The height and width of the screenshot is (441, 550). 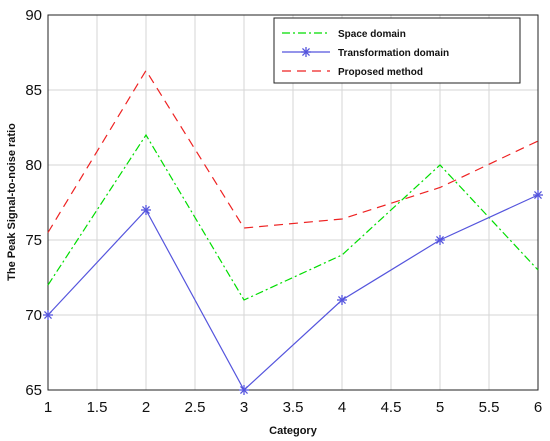 I want to click on y-axis-label: The Peak Signal-to-noise ratio, so click(x=12, y=202).